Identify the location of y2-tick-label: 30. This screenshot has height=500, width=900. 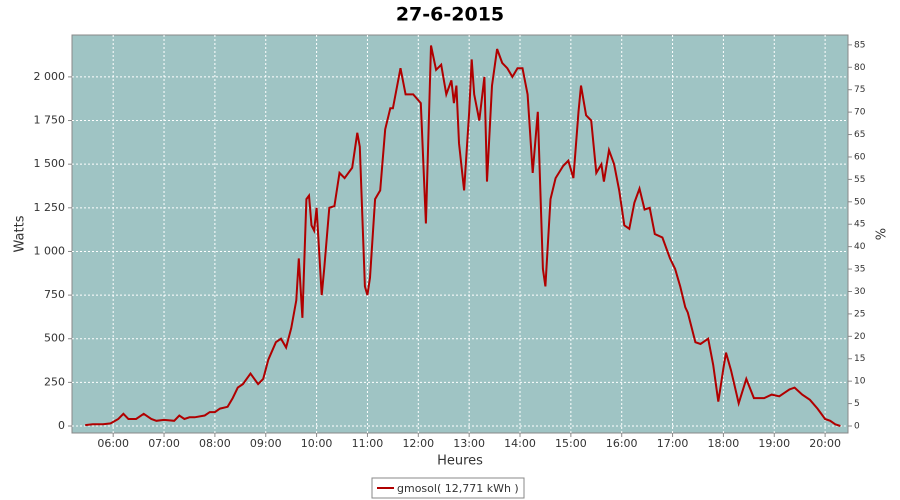
(860, 292).